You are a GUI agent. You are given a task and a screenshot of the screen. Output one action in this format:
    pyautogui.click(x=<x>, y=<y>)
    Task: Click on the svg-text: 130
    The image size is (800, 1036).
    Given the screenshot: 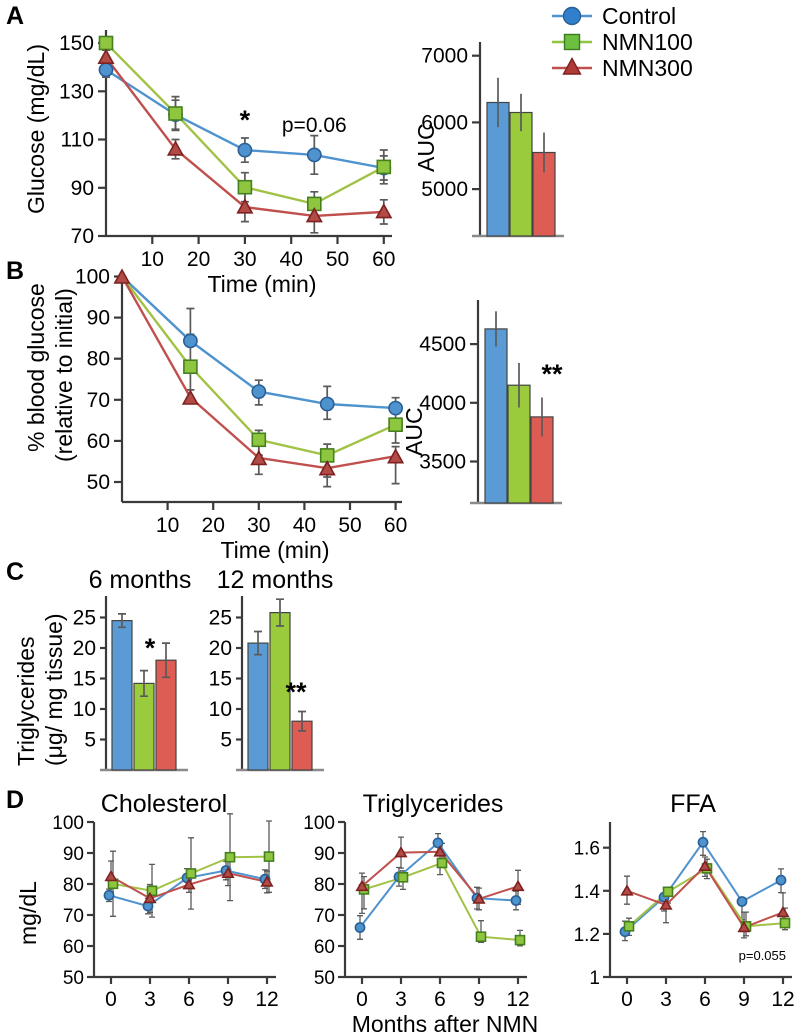 What is the action you would take?
    pyautogui.click(x=76, y=91)
    